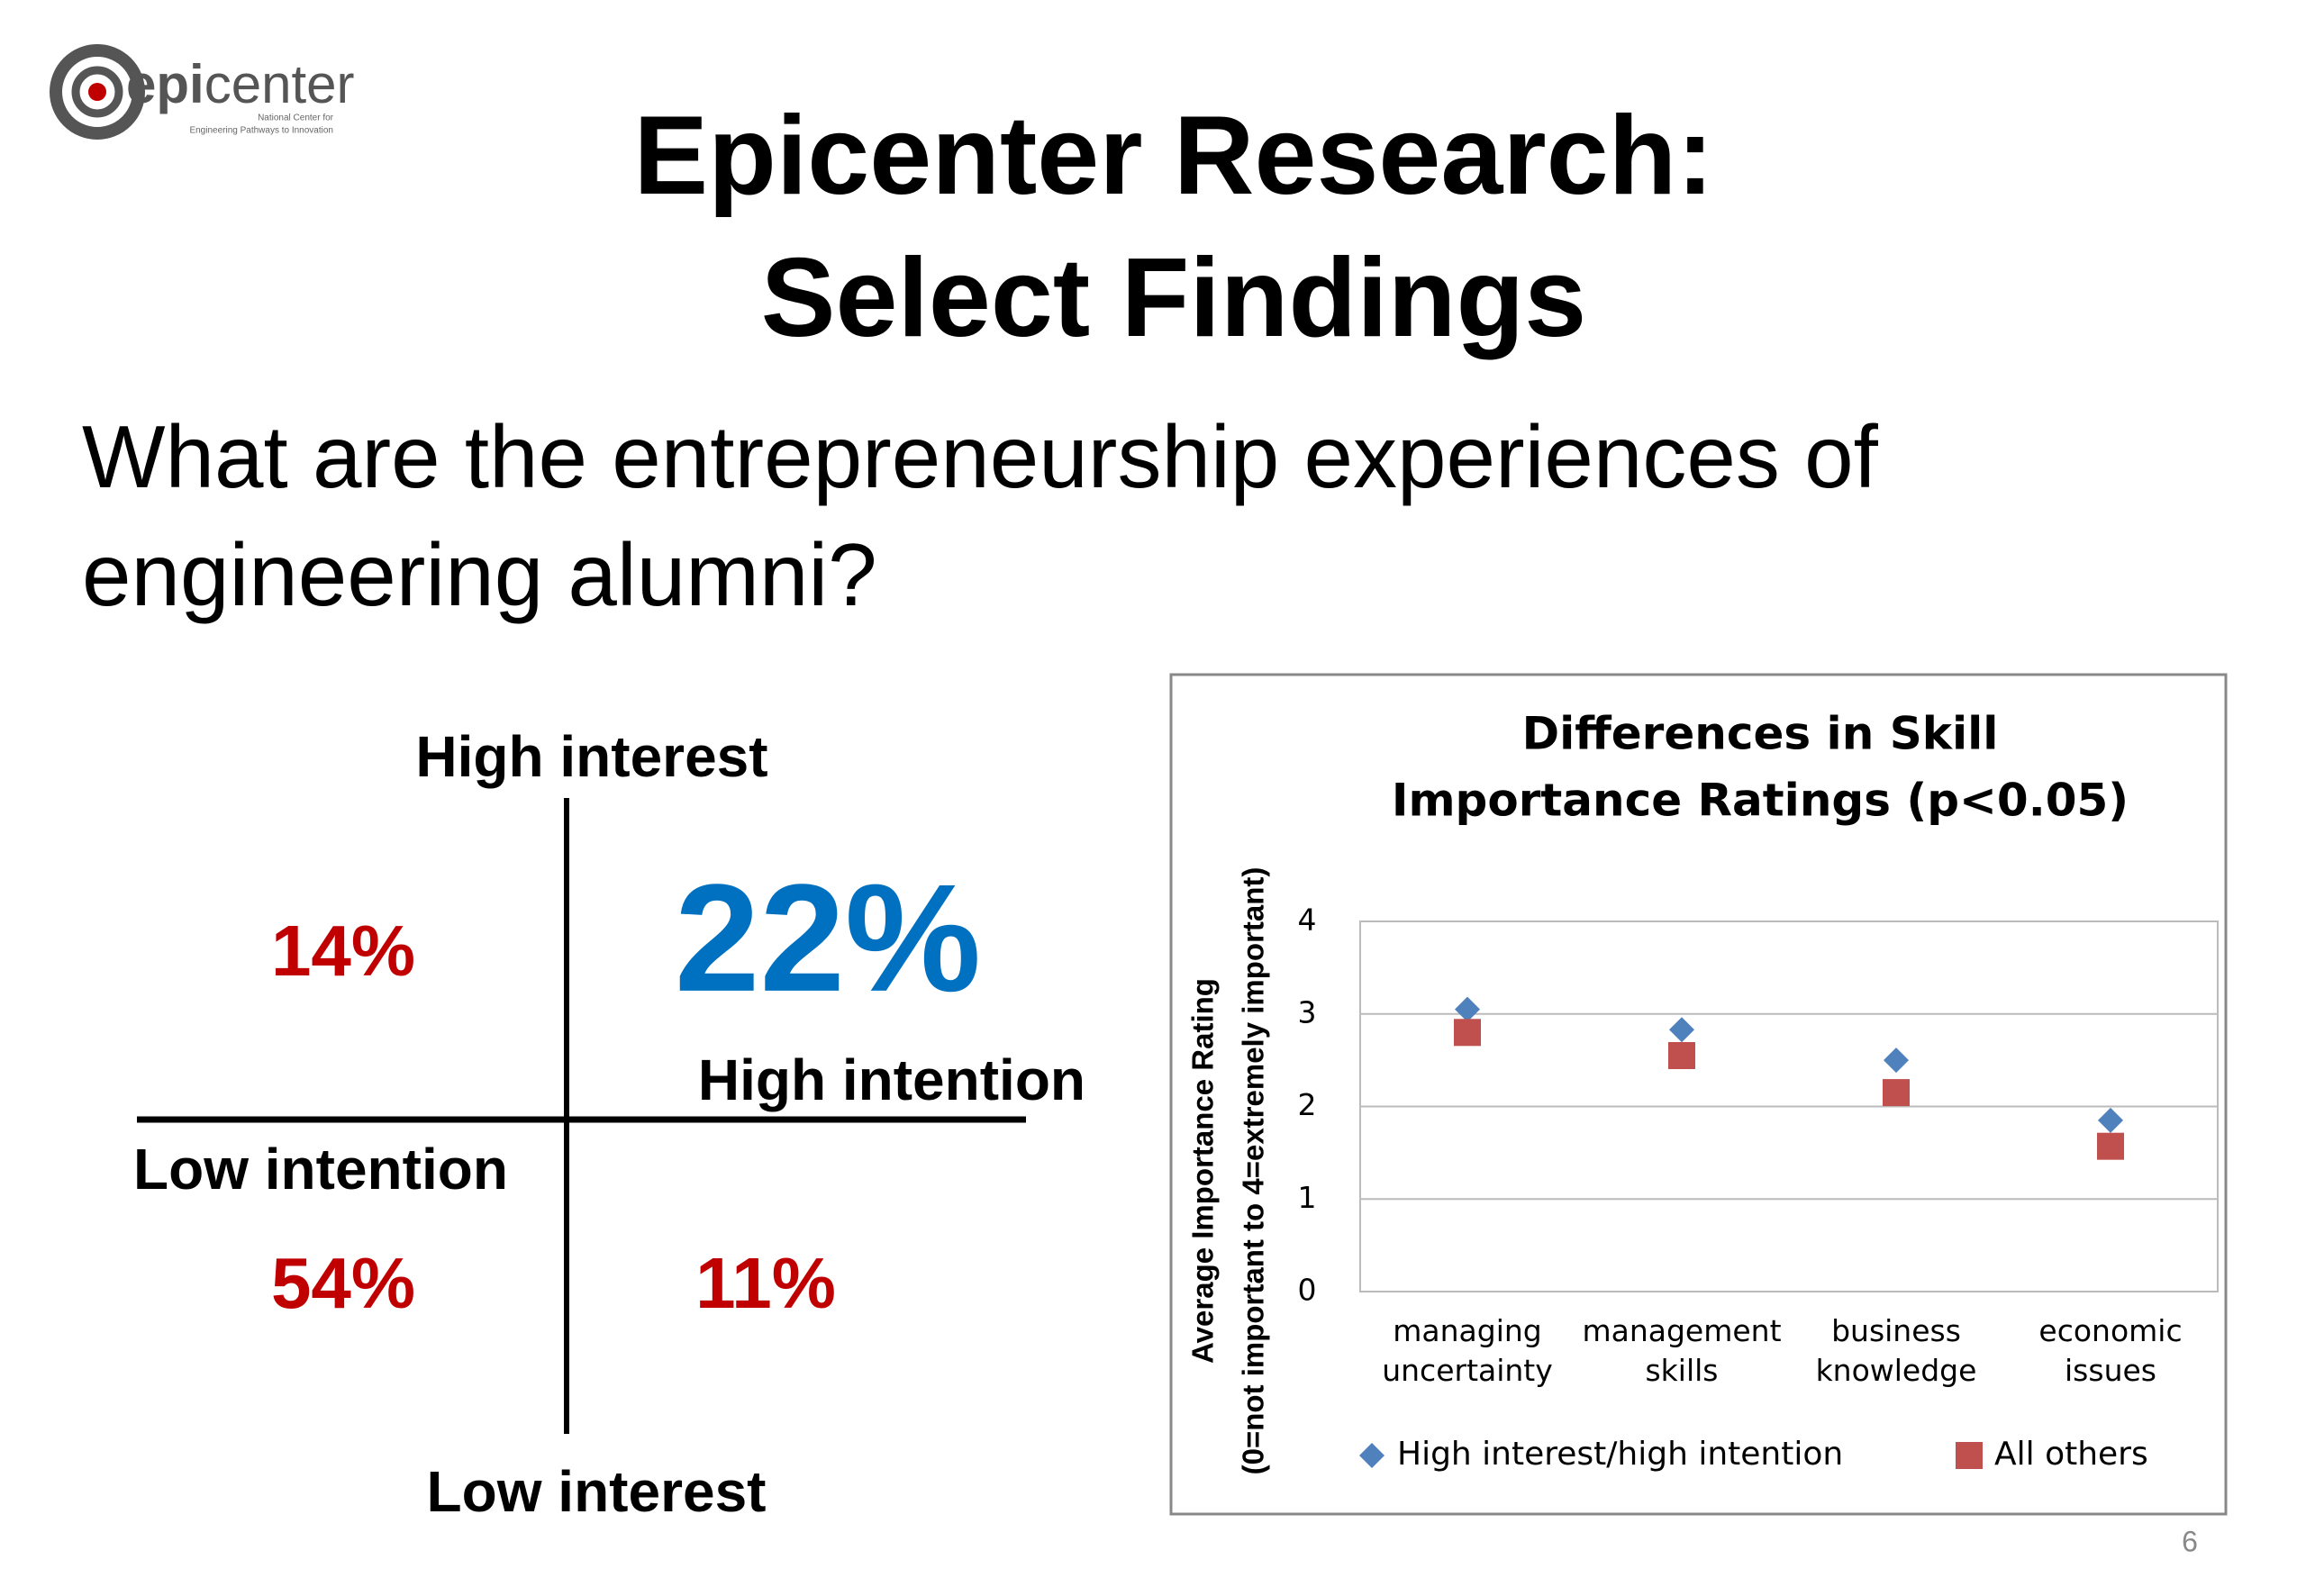  Describe the element at coordinates (320, 1169) in the screenshot. I see `quadrant-label: Low intention` at that location.